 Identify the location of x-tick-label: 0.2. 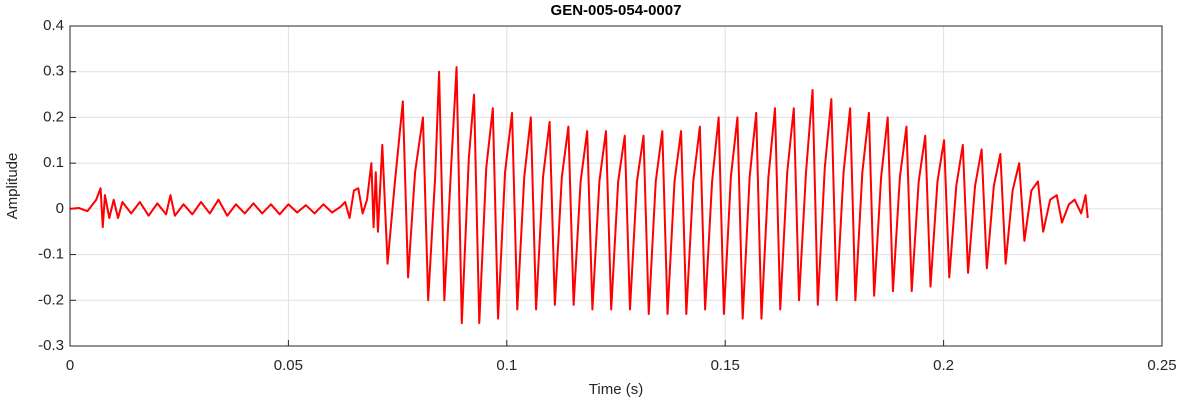
(943, 365).